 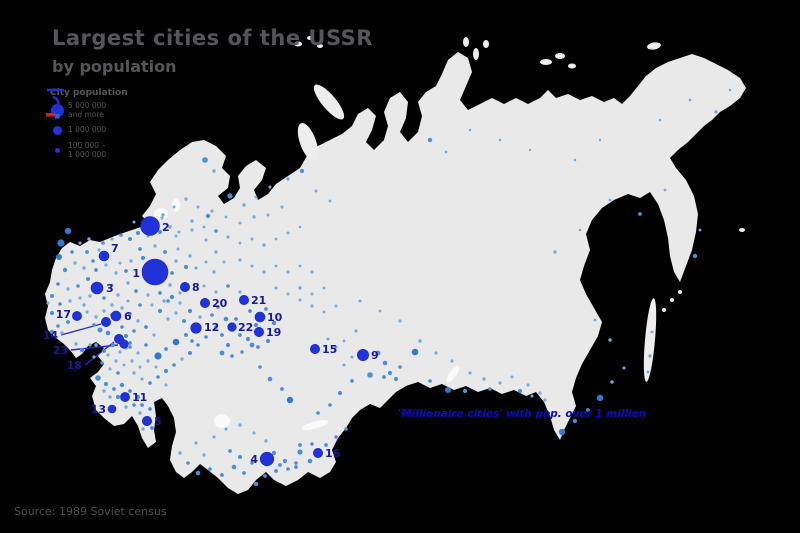 What do you see at coordinates (166, 227) in the screenshot?
I see `city-rank-label: 2` at bounding box center [166, 227].